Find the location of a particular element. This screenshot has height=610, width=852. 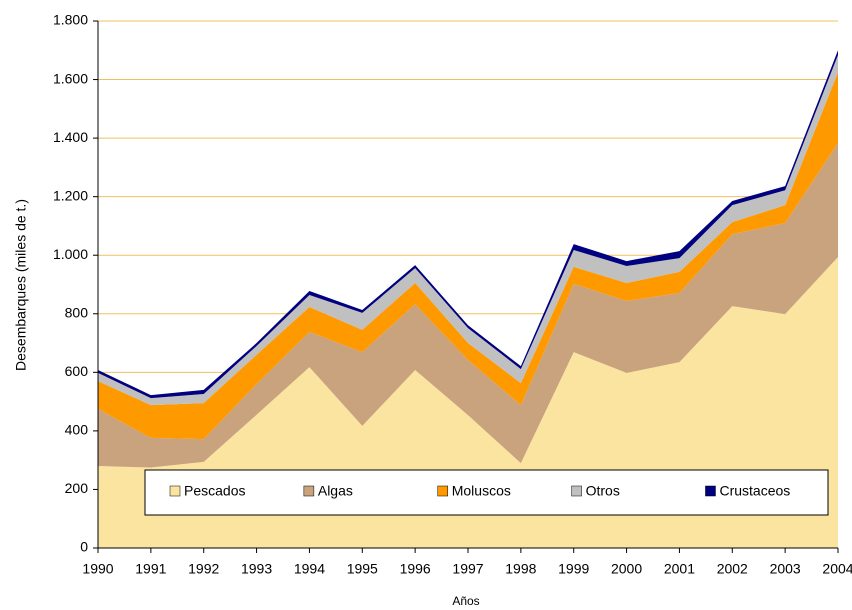

x-tick-label: 2003 is located at coordinates (785, 569).